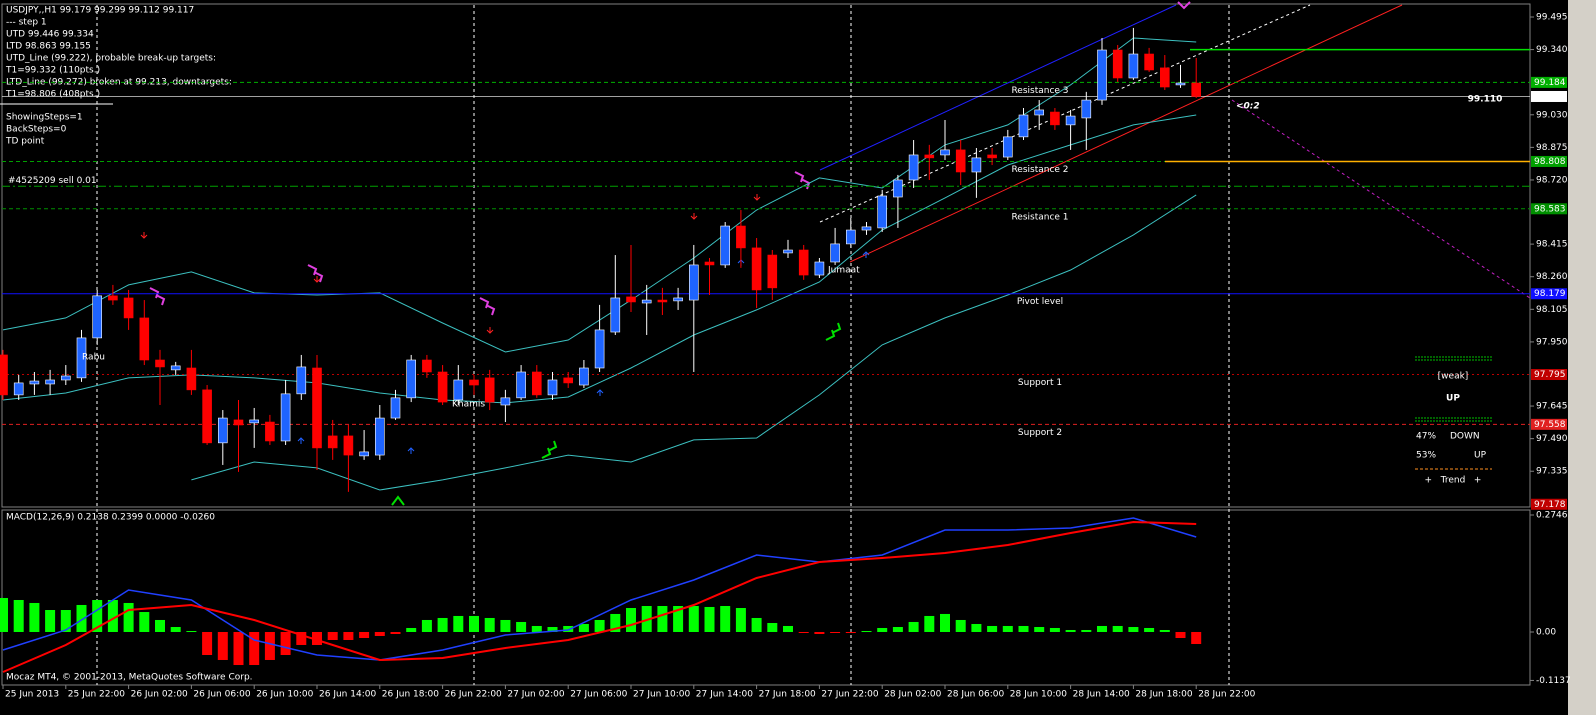 Image resolution: width=1596 pixels, height=715 pixels. I want to click on level-name: Support 2, so click(1040, 433).